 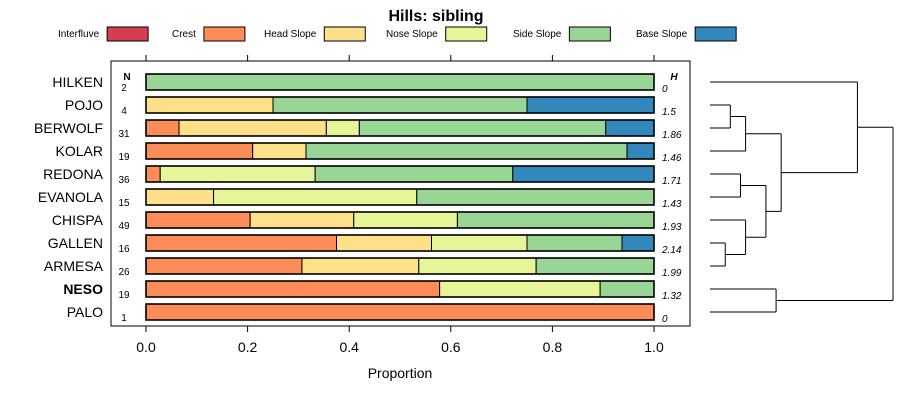 I want to click on h-value: 1.5, so click(x=669, y=112).